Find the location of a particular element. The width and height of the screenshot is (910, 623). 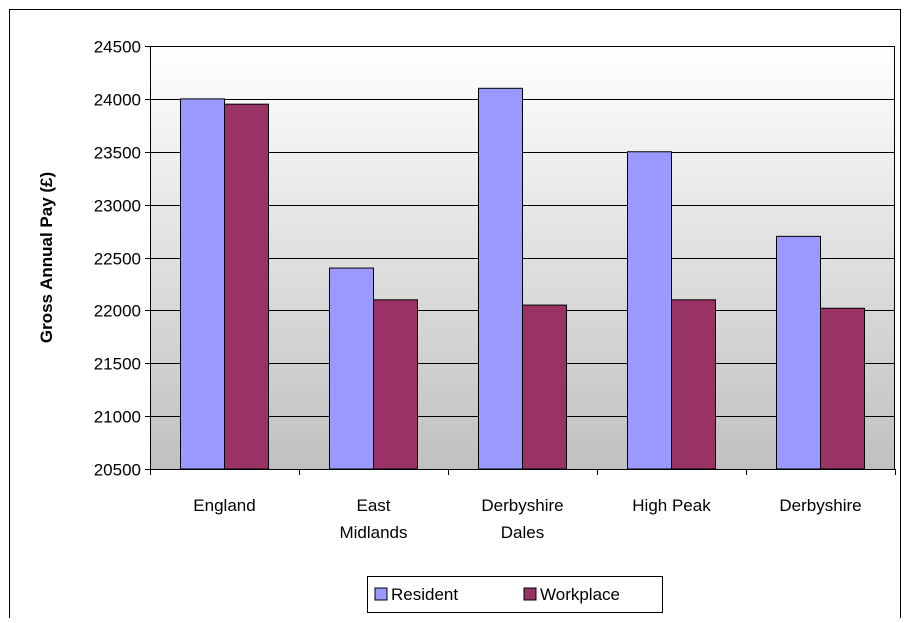

x-category-label: Midlands is located at coordinates (373, 532).